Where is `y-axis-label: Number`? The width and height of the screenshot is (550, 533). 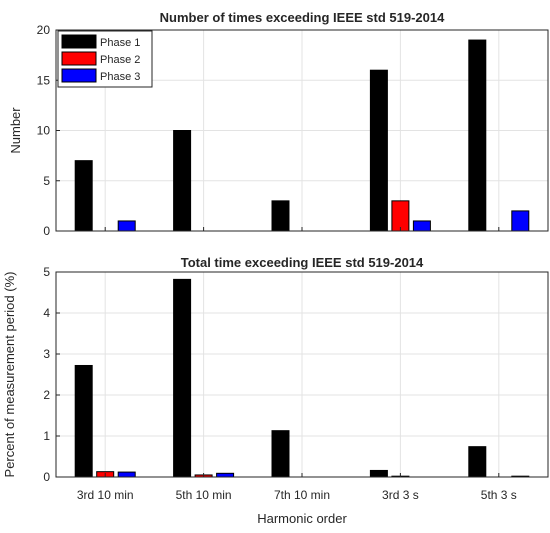
y-axis-label: Number is located at coordinates (15, 130).